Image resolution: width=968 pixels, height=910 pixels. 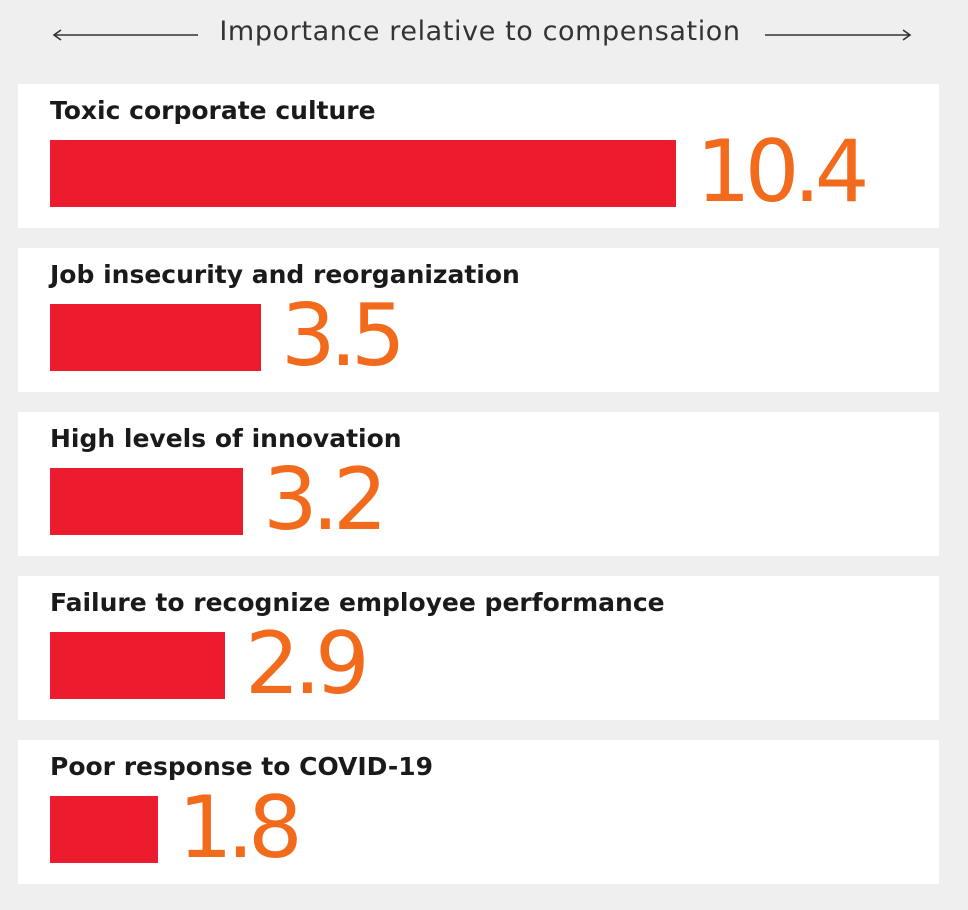 What do you see at coordinates (325, 500) in the screenshot?
I see `value-label: 3.2` at bounding box center [325, 500].